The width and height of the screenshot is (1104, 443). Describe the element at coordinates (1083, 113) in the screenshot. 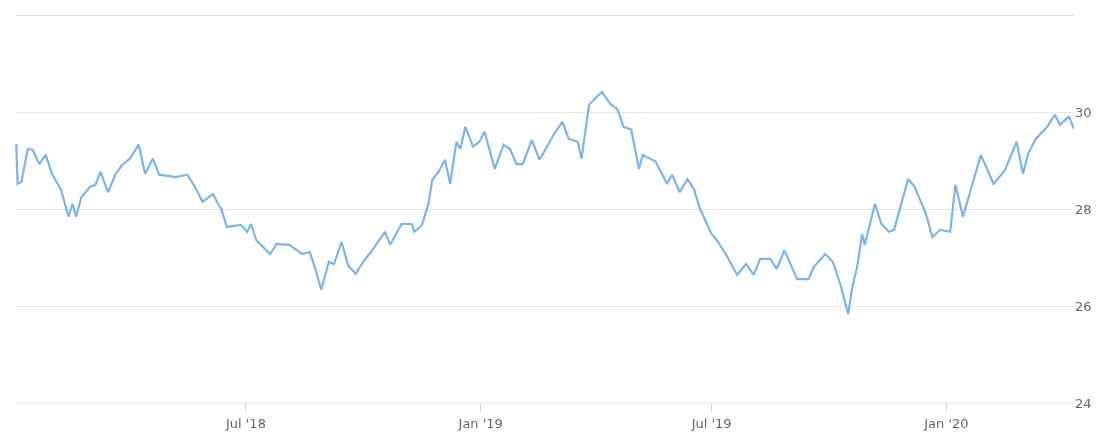

I see `y-tick-label: 30` at that location.